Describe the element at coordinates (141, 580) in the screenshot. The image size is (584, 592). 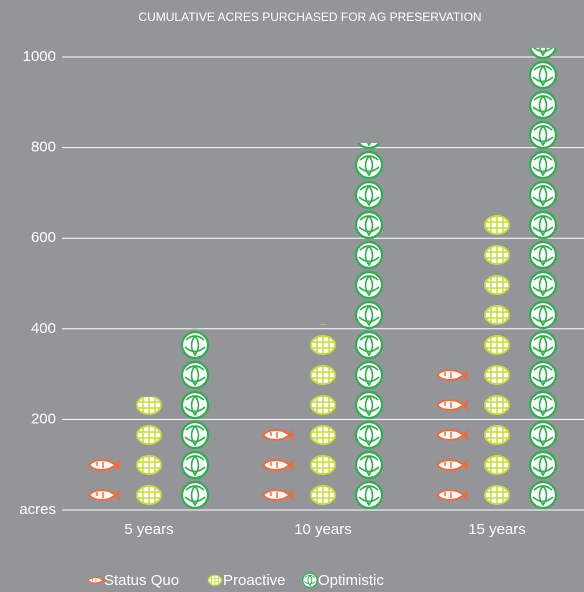
I see `legend-label: Status Quo` at that location.